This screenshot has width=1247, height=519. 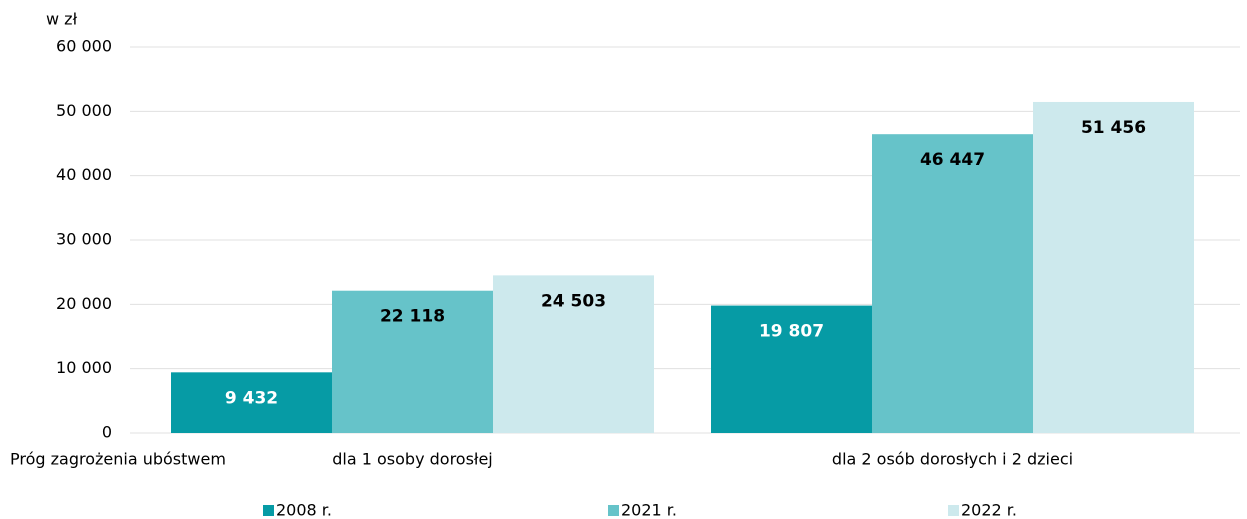 I want to click on y-tick-label: 0, so click(x=107, y=432).